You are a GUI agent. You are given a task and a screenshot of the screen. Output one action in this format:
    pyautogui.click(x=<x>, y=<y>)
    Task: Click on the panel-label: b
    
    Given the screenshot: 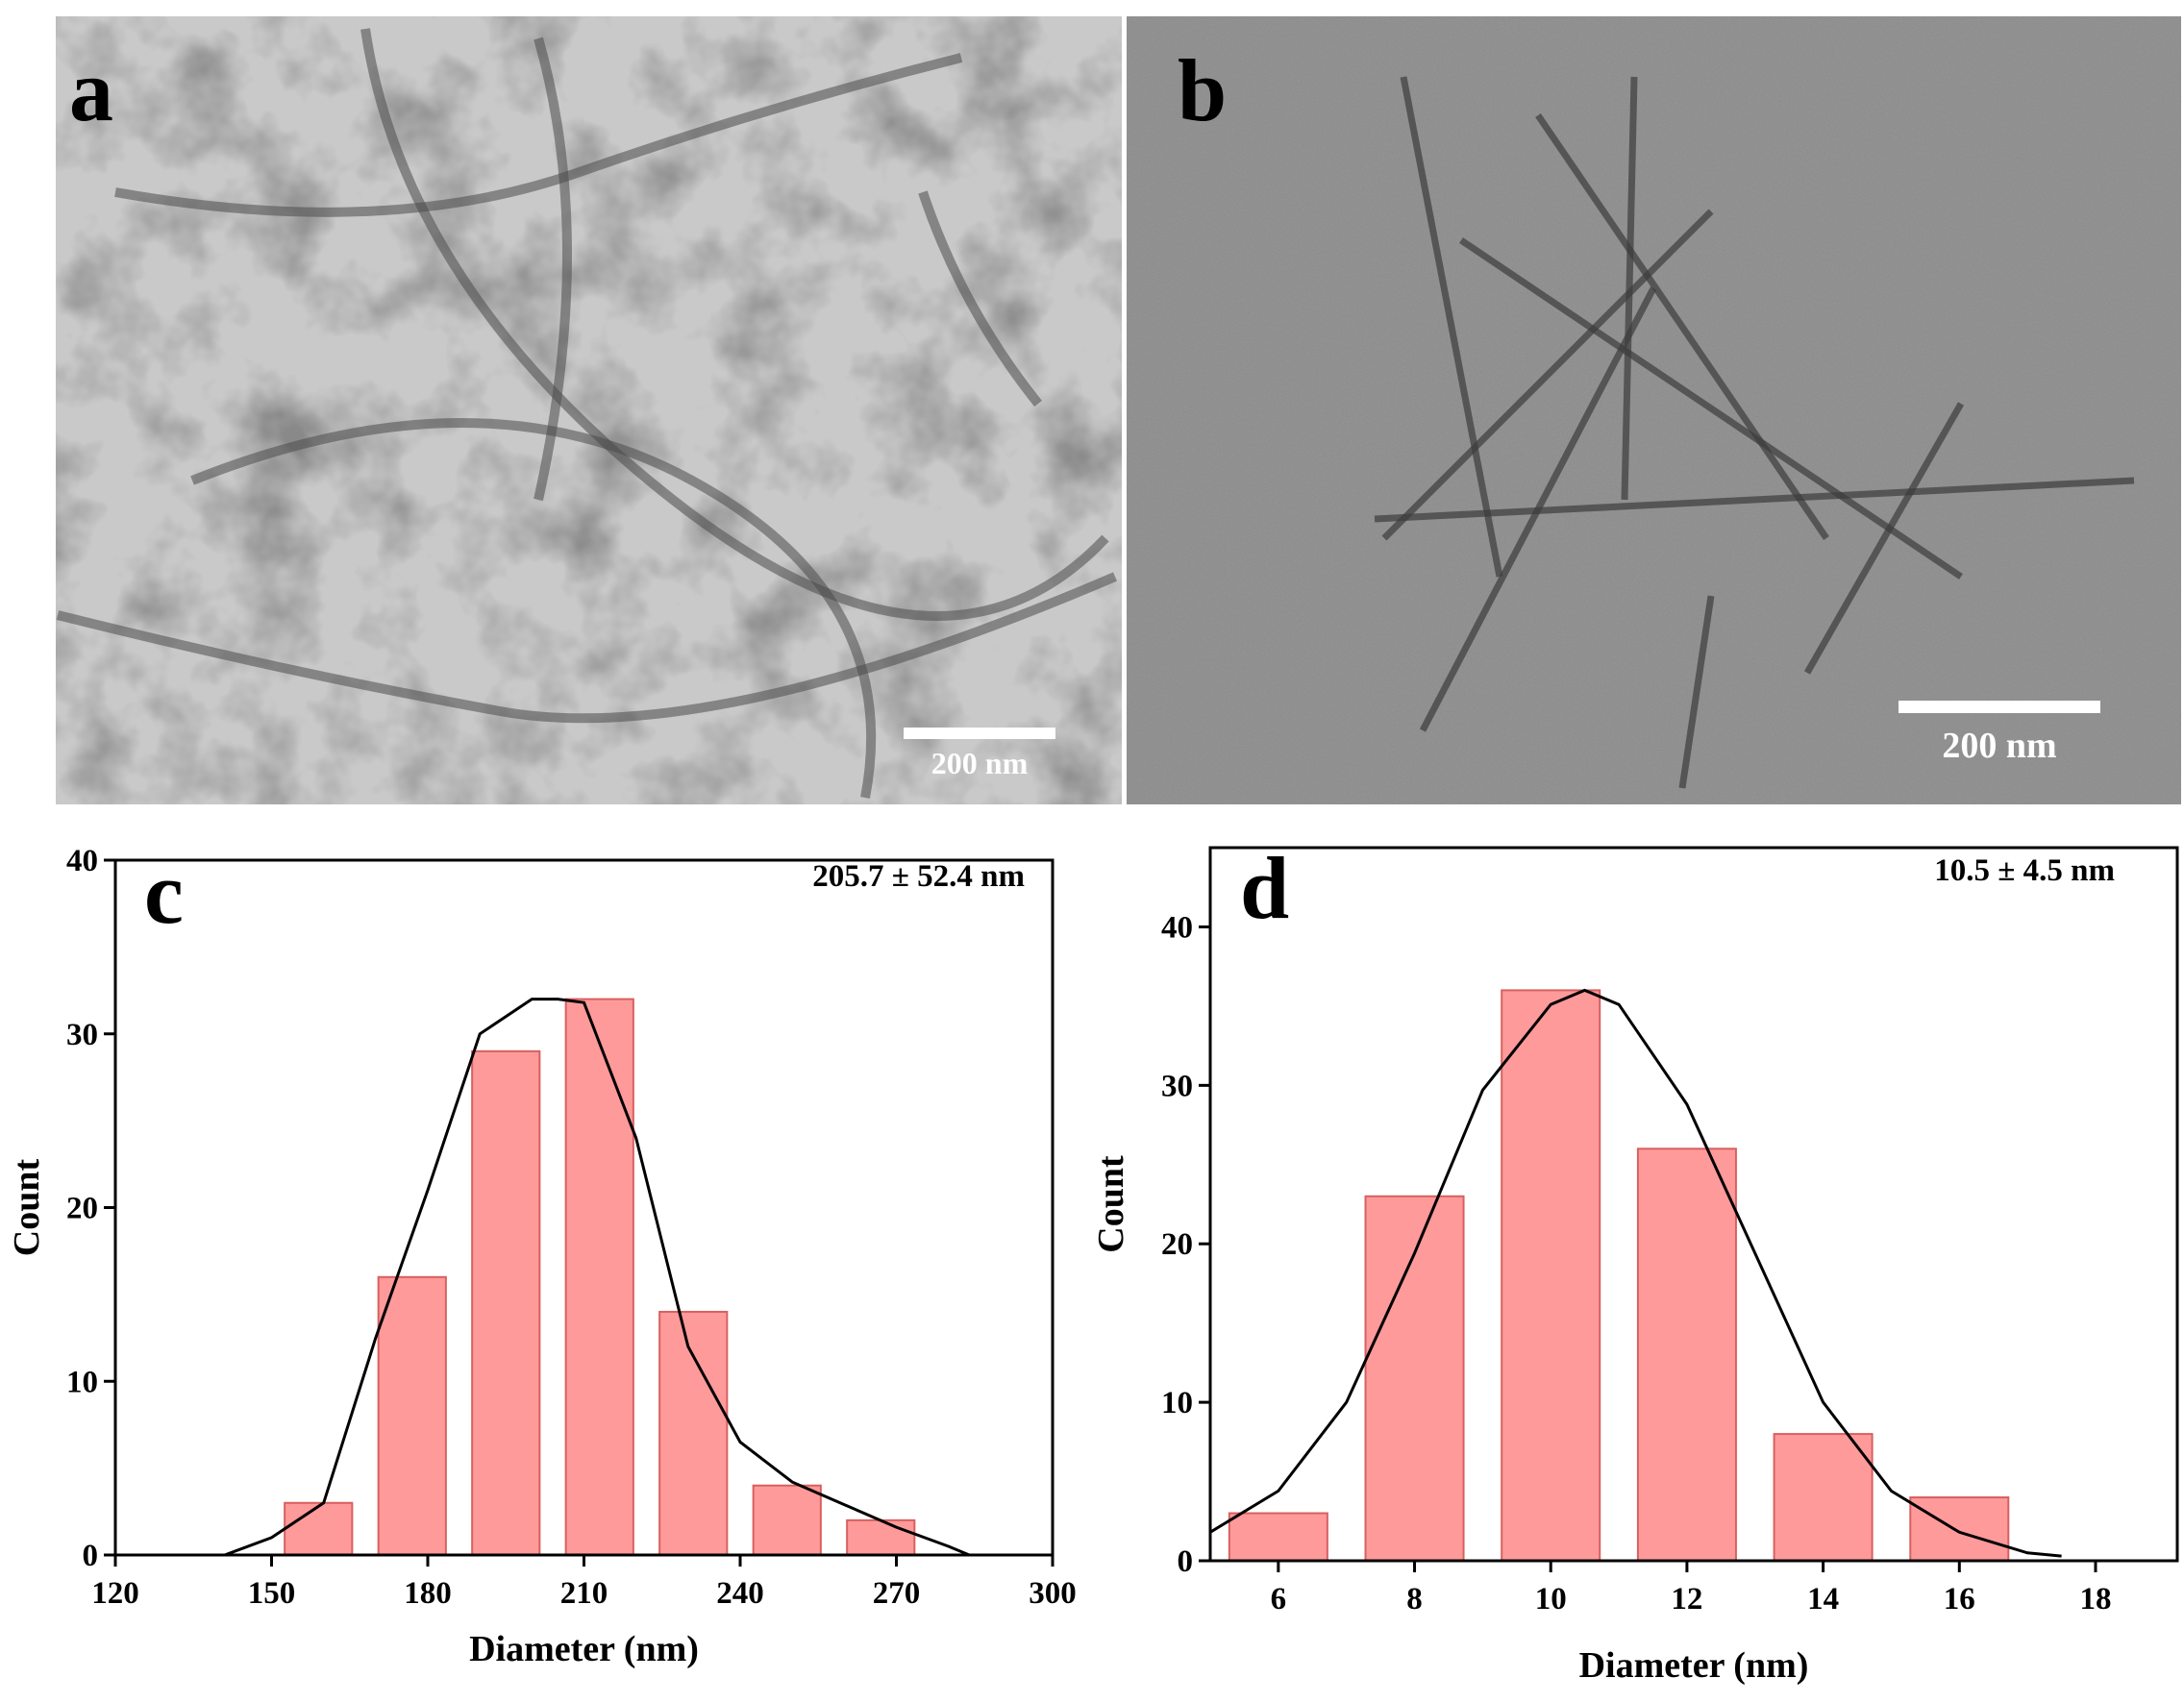 What is the action you would take?
    pyautogui.click(x=1202, y=90)
    